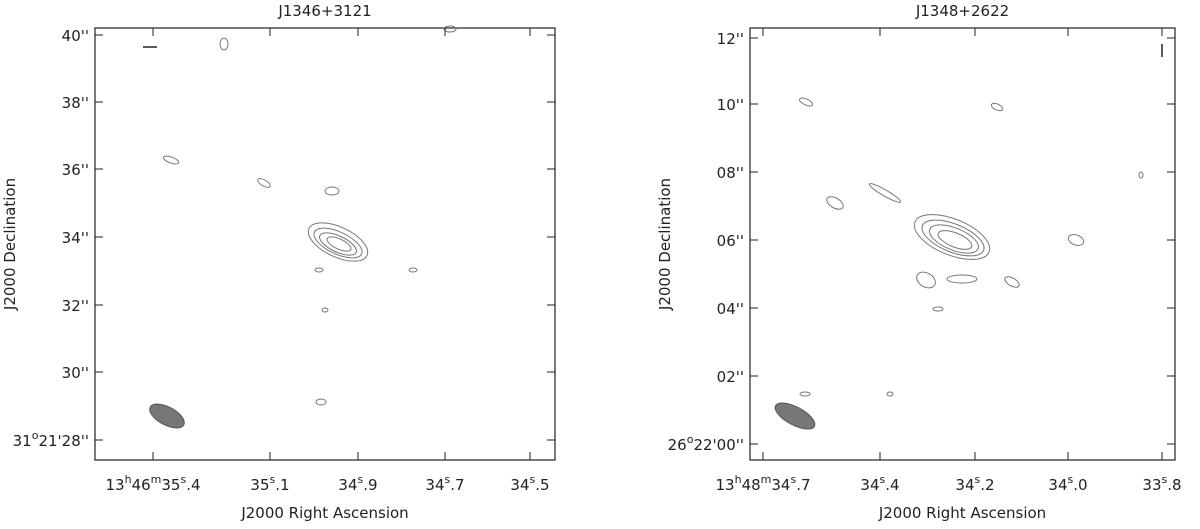  I want to click on tick-label-part: 22'00'', so click(718, 445).